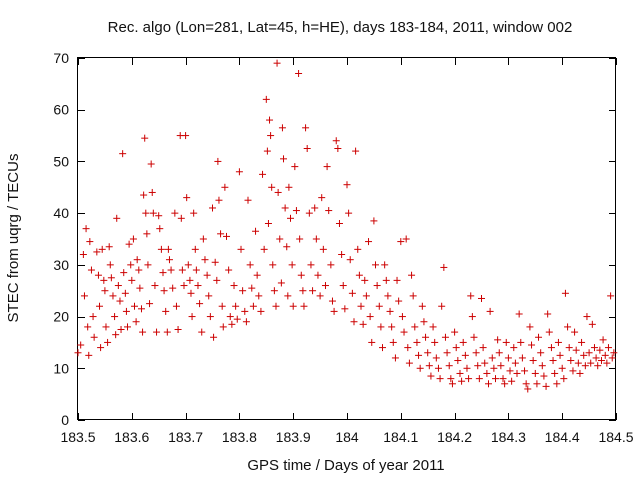  What do you see at coordinates (239, 437) in the screenshot?
I see `x-tick-label: 183.8` at bounding box center [239, 437].